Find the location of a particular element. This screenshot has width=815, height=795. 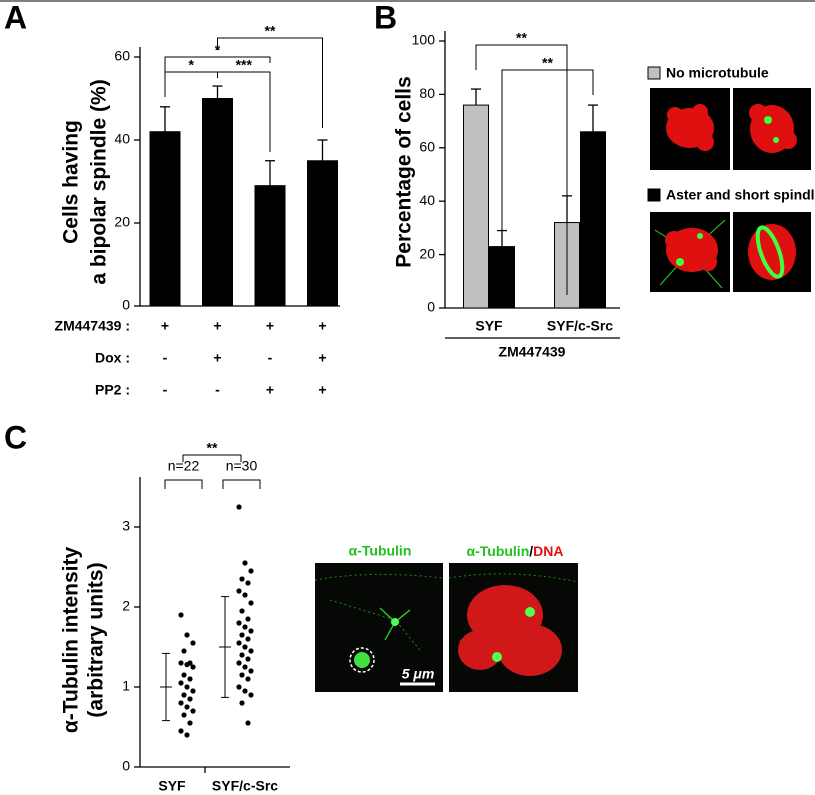

micrographs-b is located at coordinates (730, 190).